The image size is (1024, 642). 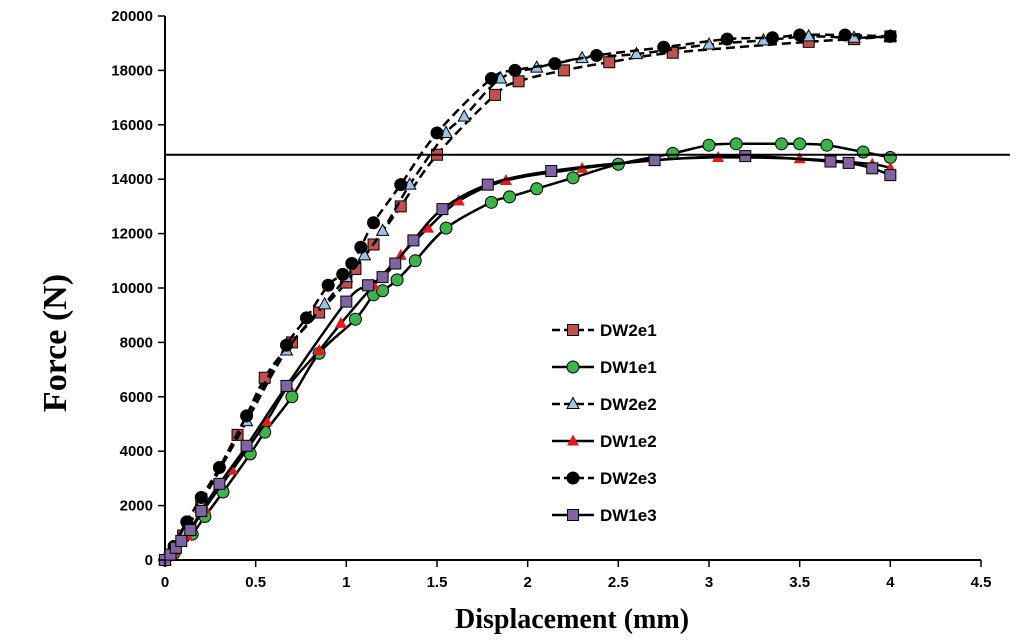 I want to click on x-tick-label: 2.5, so click(x=618, y=582).